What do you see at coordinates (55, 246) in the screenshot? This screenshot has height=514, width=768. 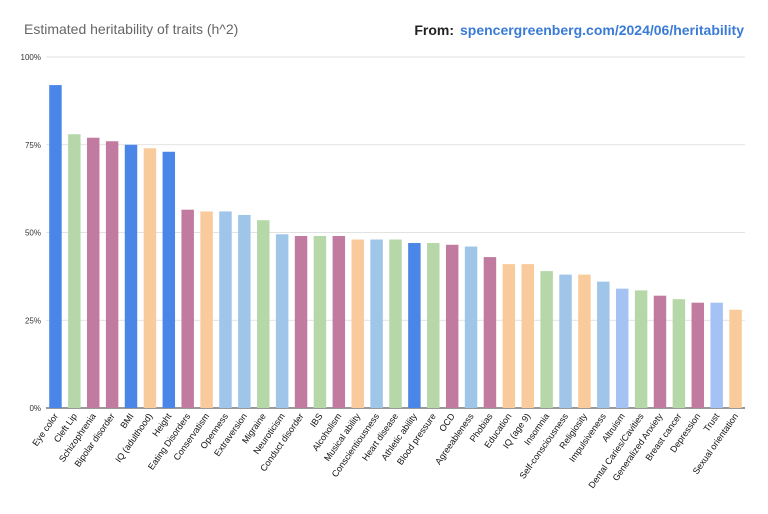 I see `bar-eye-color` at bounding box center [55, 246].